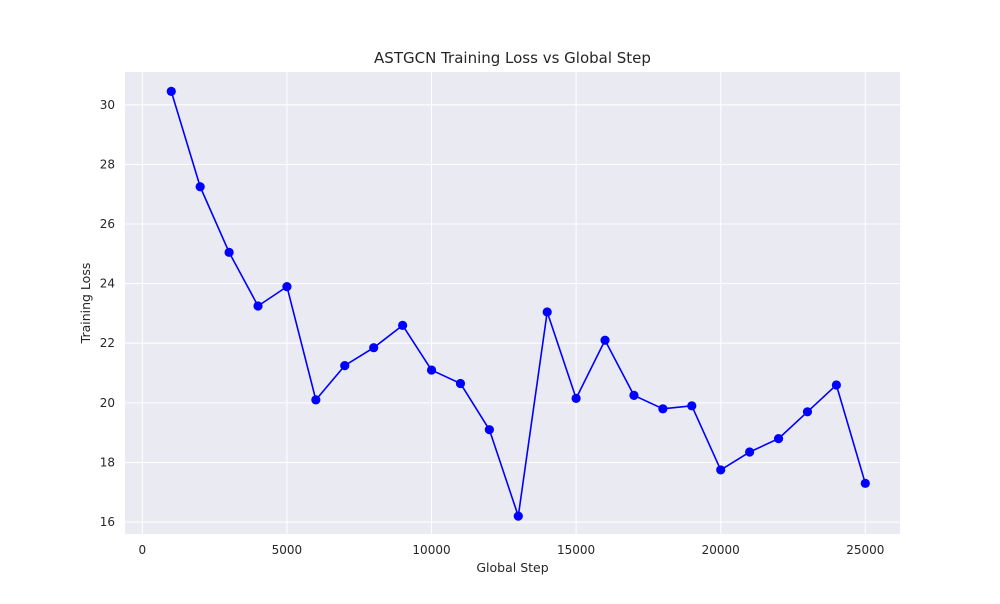 This screenshot has width=1000, height=604. I want to click on x-tick-label: 20000, so click(721, 550).